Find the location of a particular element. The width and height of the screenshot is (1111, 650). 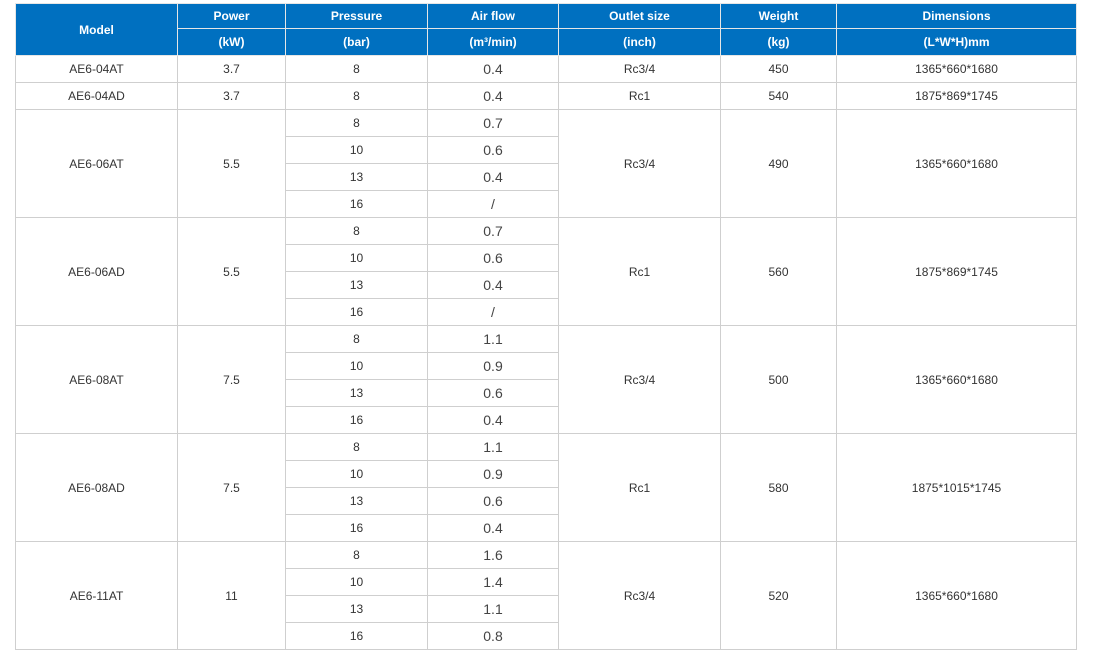

air-flow-cell: 1.6 is located at coordinates (493, 555).